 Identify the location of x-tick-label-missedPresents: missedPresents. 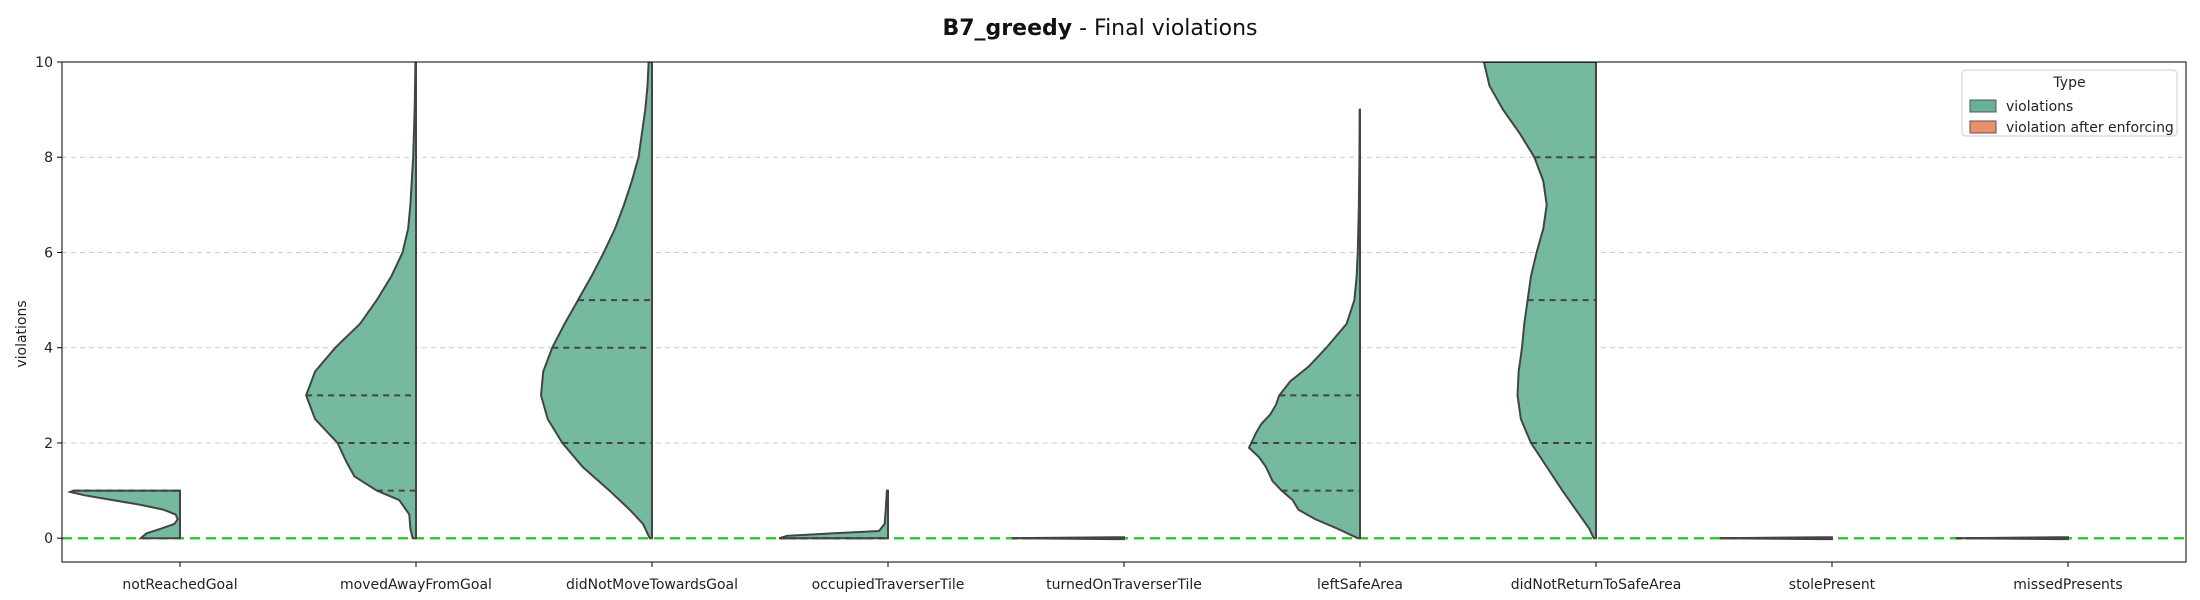
(2067, 585).